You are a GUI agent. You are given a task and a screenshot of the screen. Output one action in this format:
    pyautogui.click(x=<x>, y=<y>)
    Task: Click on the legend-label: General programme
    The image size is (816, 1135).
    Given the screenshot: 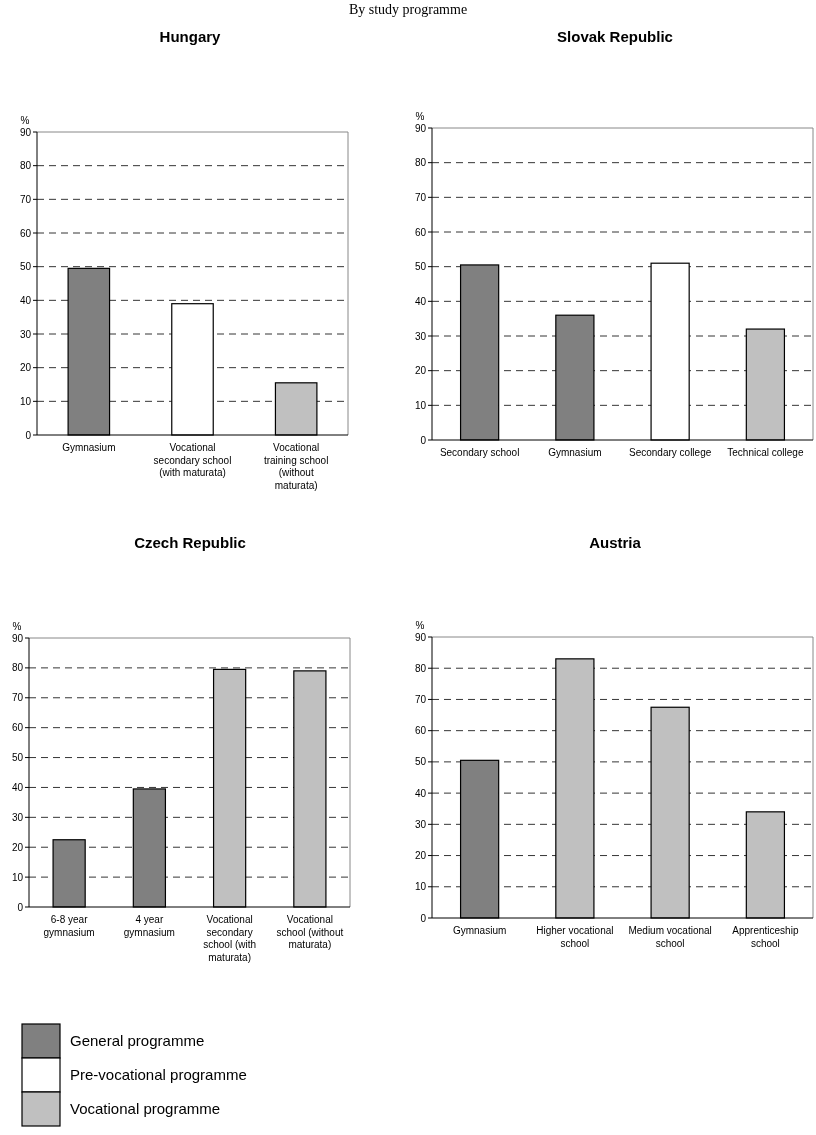 What is the action you would take?
    pyautogui.click(x=137, y=1041)
    